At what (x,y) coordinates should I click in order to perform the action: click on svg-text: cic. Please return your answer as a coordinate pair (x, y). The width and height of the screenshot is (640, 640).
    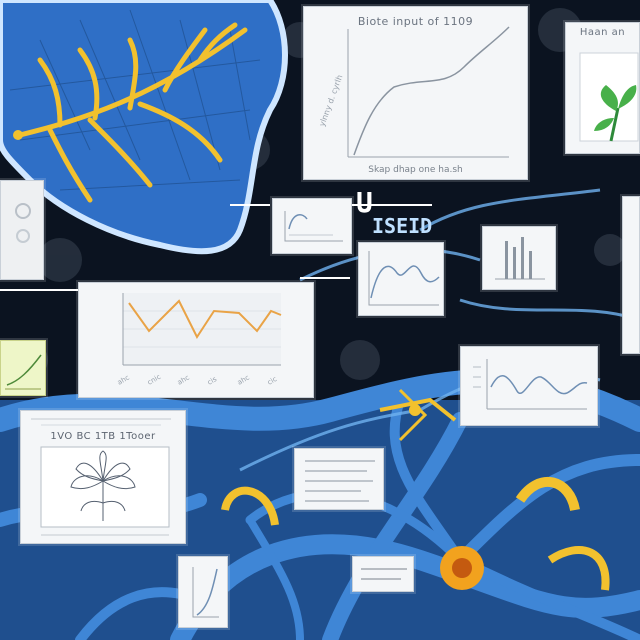
    Looking at the image, I should click on (272, 381).